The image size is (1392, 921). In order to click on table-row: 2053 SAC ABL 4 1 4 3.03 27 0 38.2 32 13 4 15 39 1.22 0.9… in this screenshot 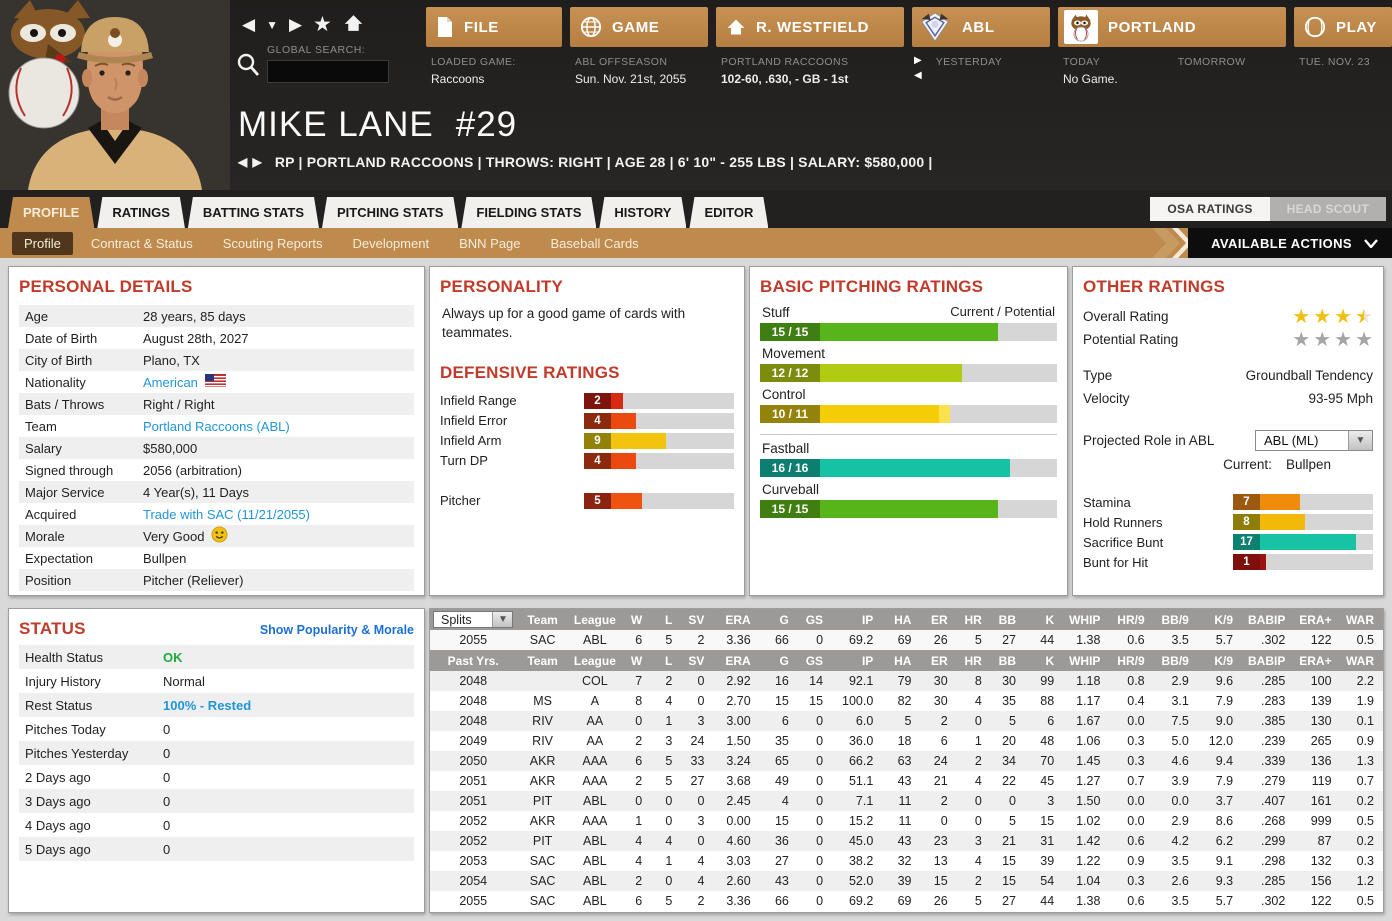, I will do `click(916, 861)`.